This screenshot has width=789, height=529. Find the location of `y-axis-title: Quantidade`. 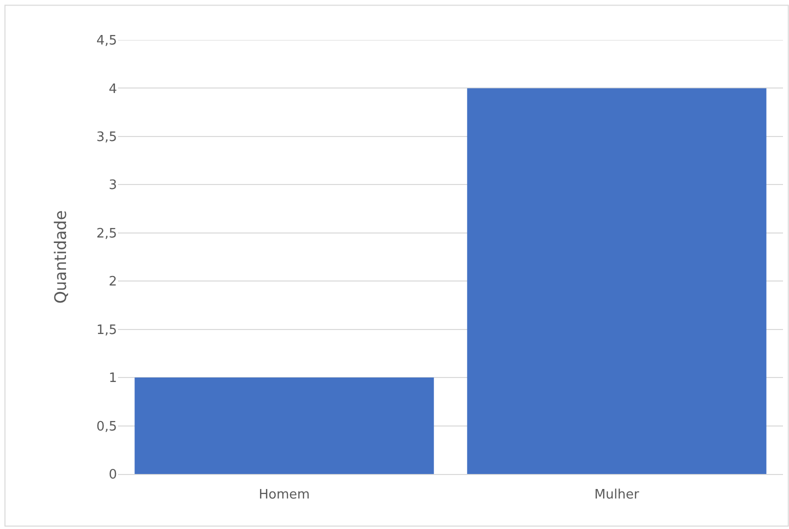

y-axis-title: Quantidade is located at coordinates (60, 257).